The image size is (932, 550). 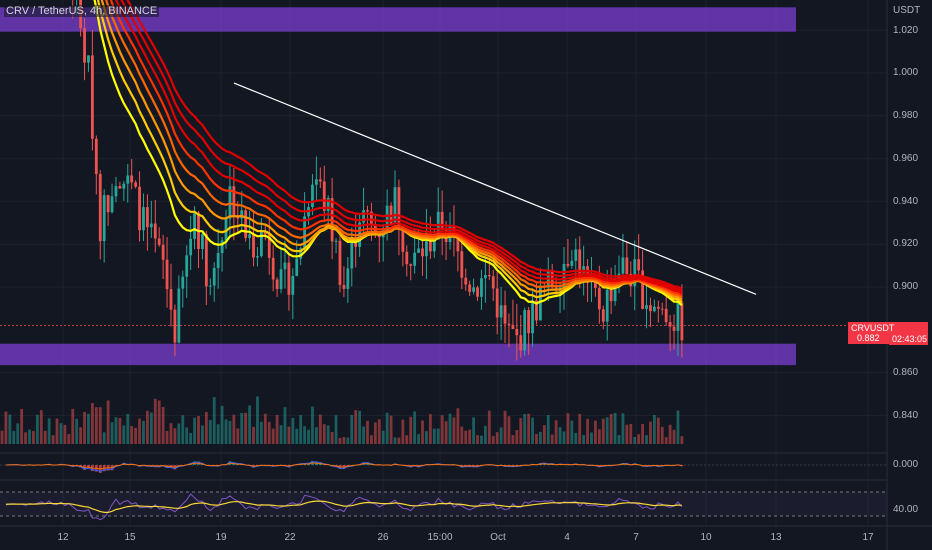 What do you see at coordinates (342, 420) in the screenshot?
I see `volume-bars` at bounding box center [342, 420].